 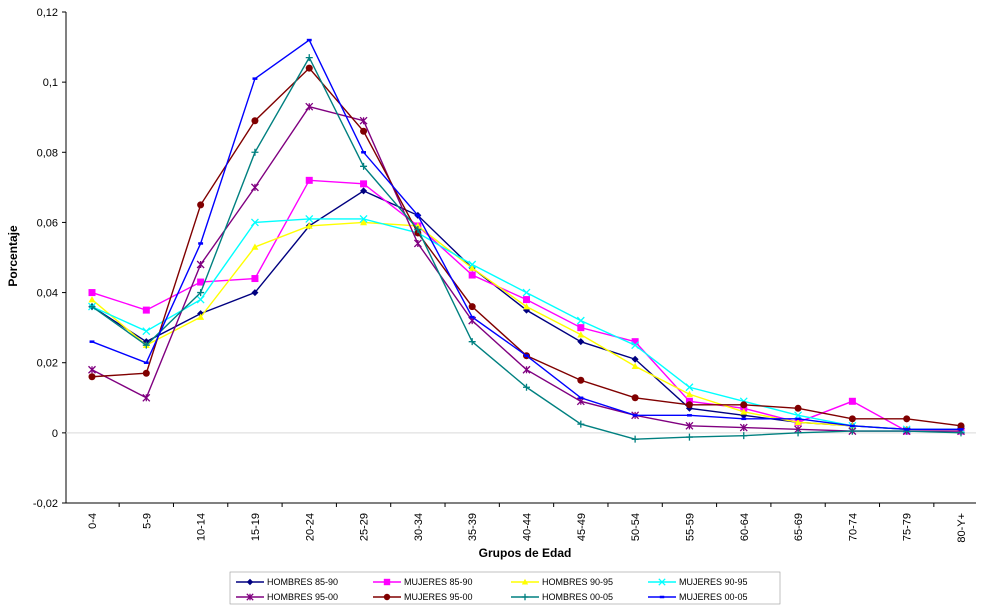 What do you see at coordinates (908, 527) in the screenshot?
I see `x-tick-label: 75-79` at bounding box center [908, 527].